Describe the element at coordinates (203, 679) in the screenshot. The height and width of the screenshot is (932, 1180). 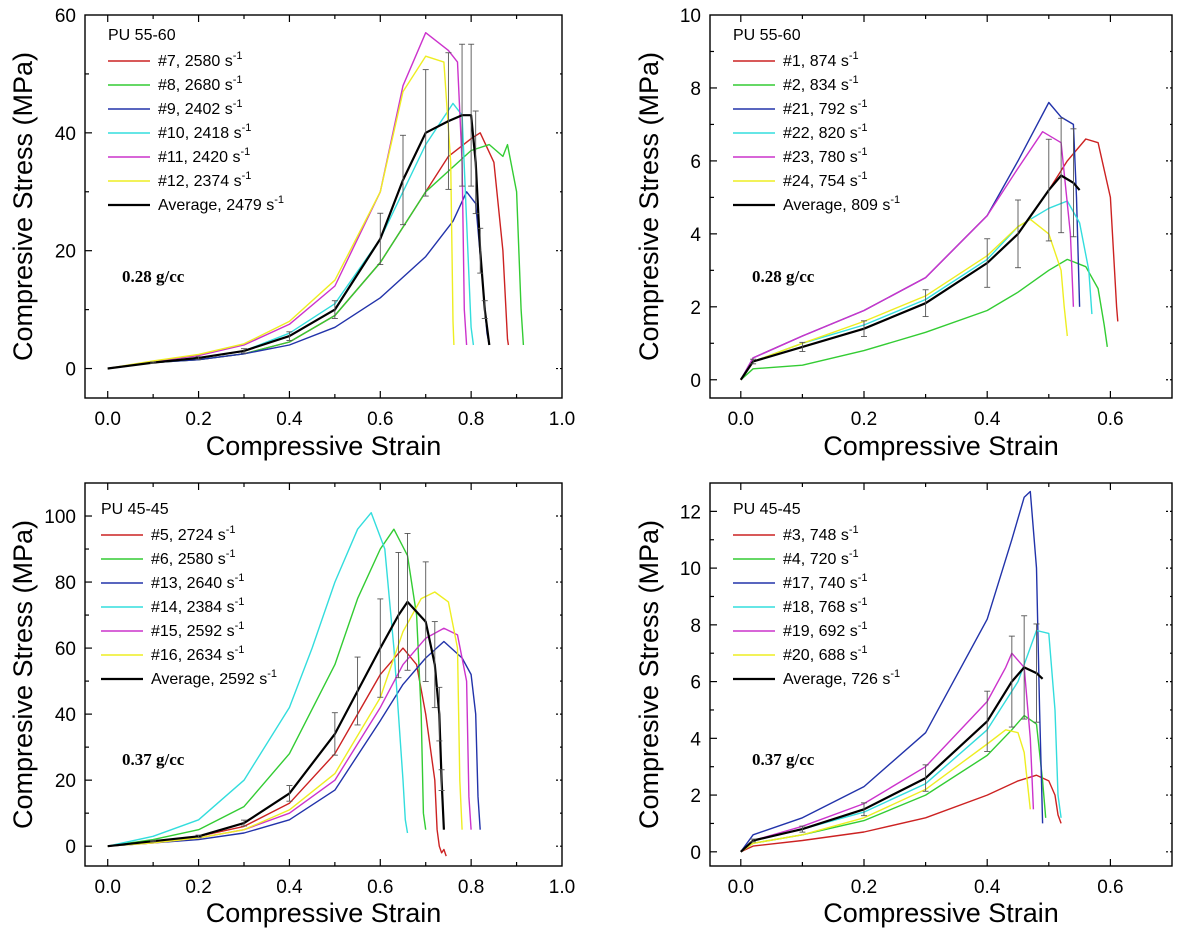
I see `legend-series-name: Average, 2592` at that location.